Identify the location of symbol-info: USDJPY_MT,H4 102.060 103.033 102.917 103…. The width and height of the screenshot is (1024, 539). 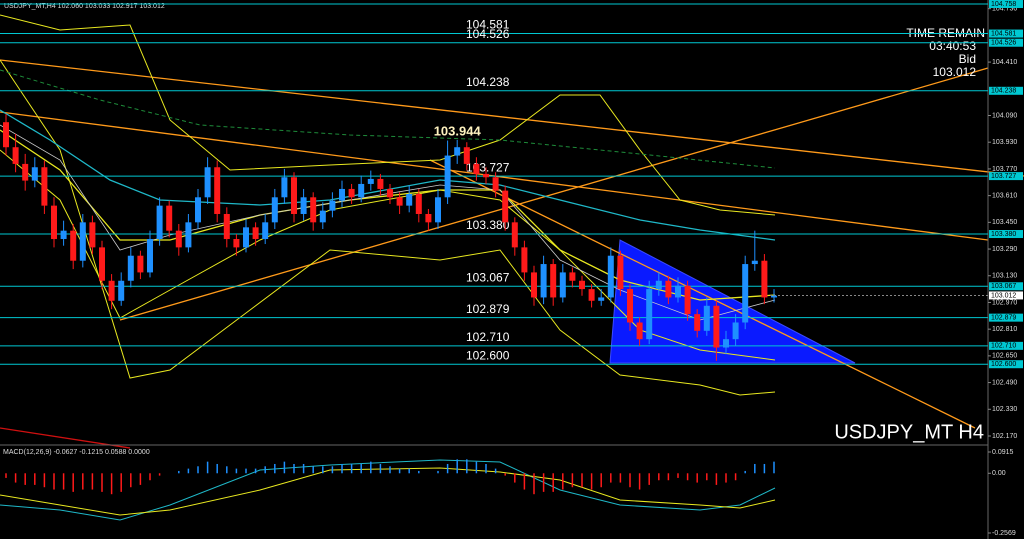
(84, 6).